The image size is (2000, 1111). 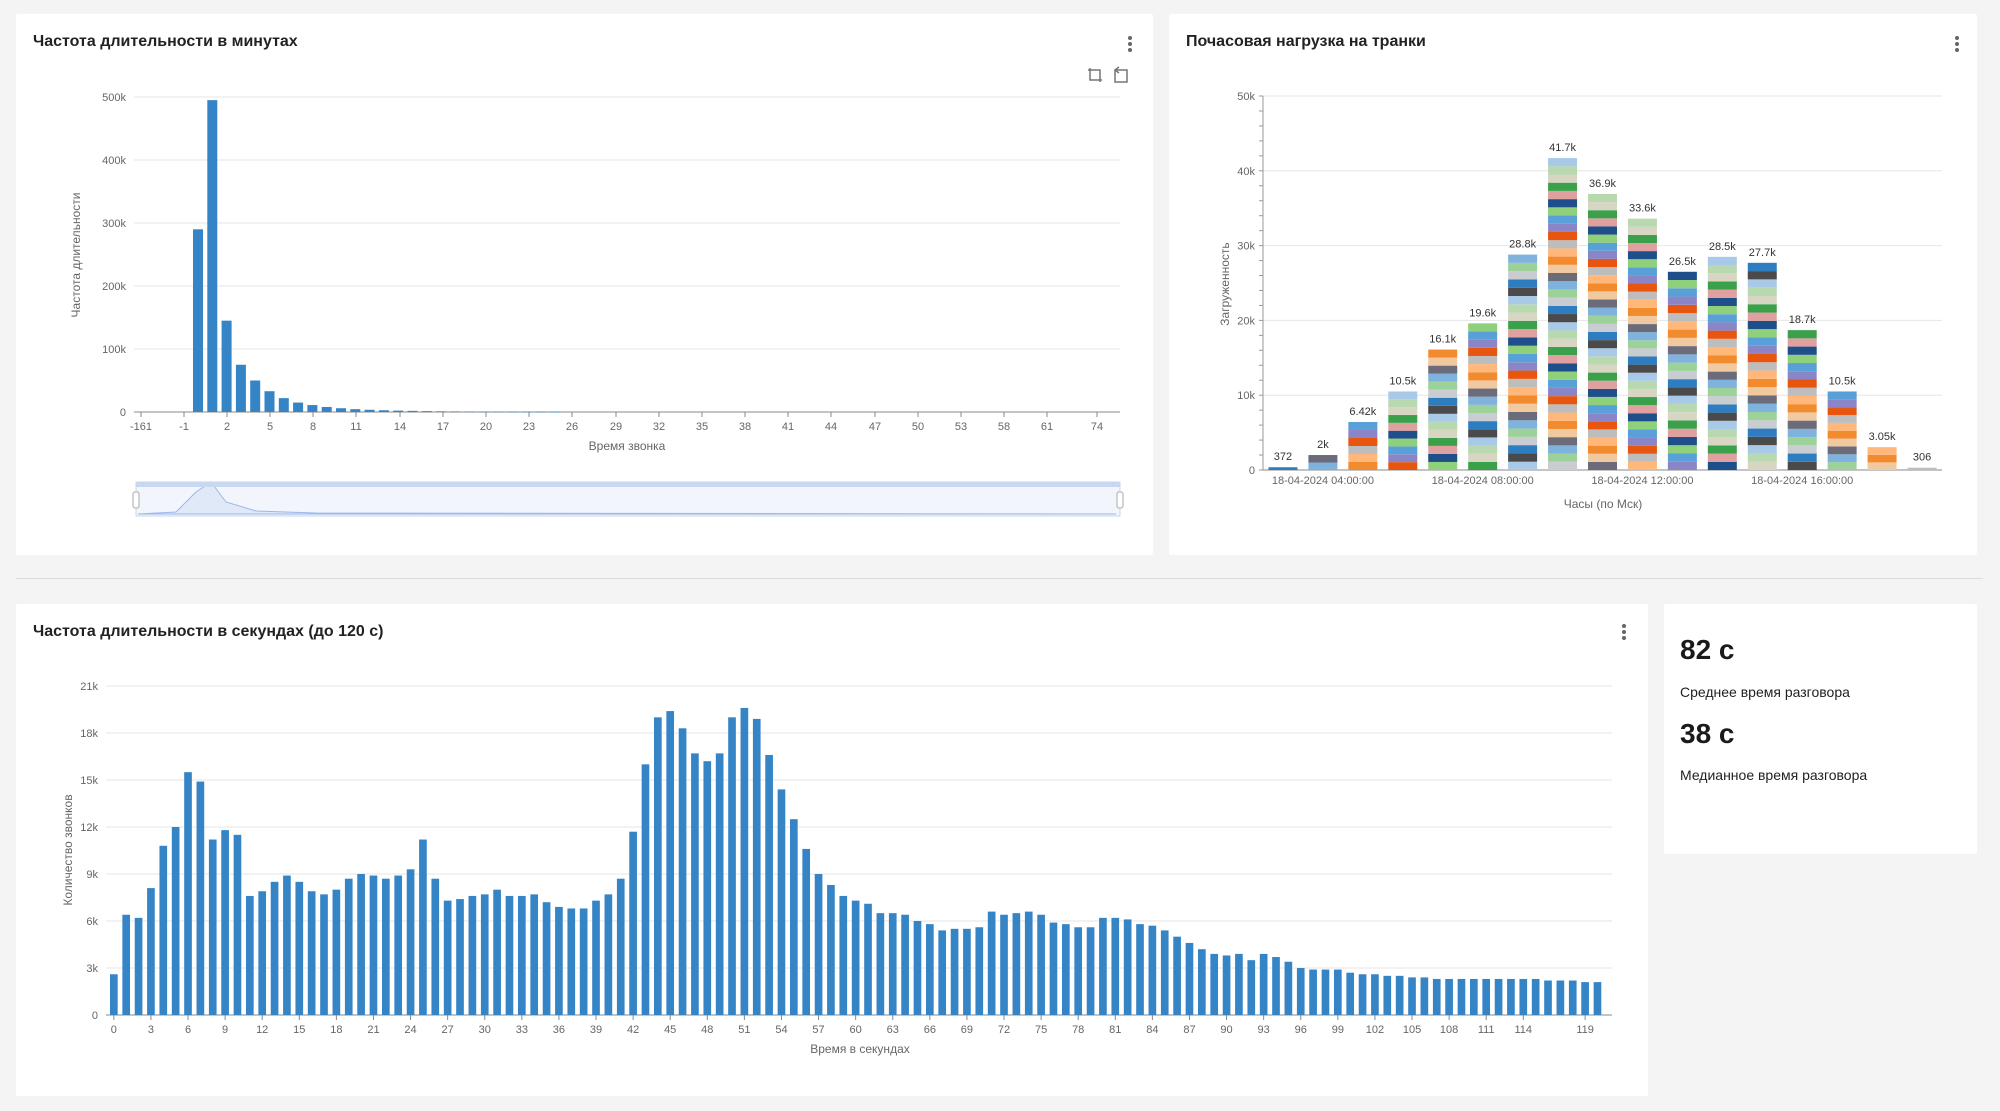 I want to click on x-tick-label: 99, so click(x=1338, y=1030).